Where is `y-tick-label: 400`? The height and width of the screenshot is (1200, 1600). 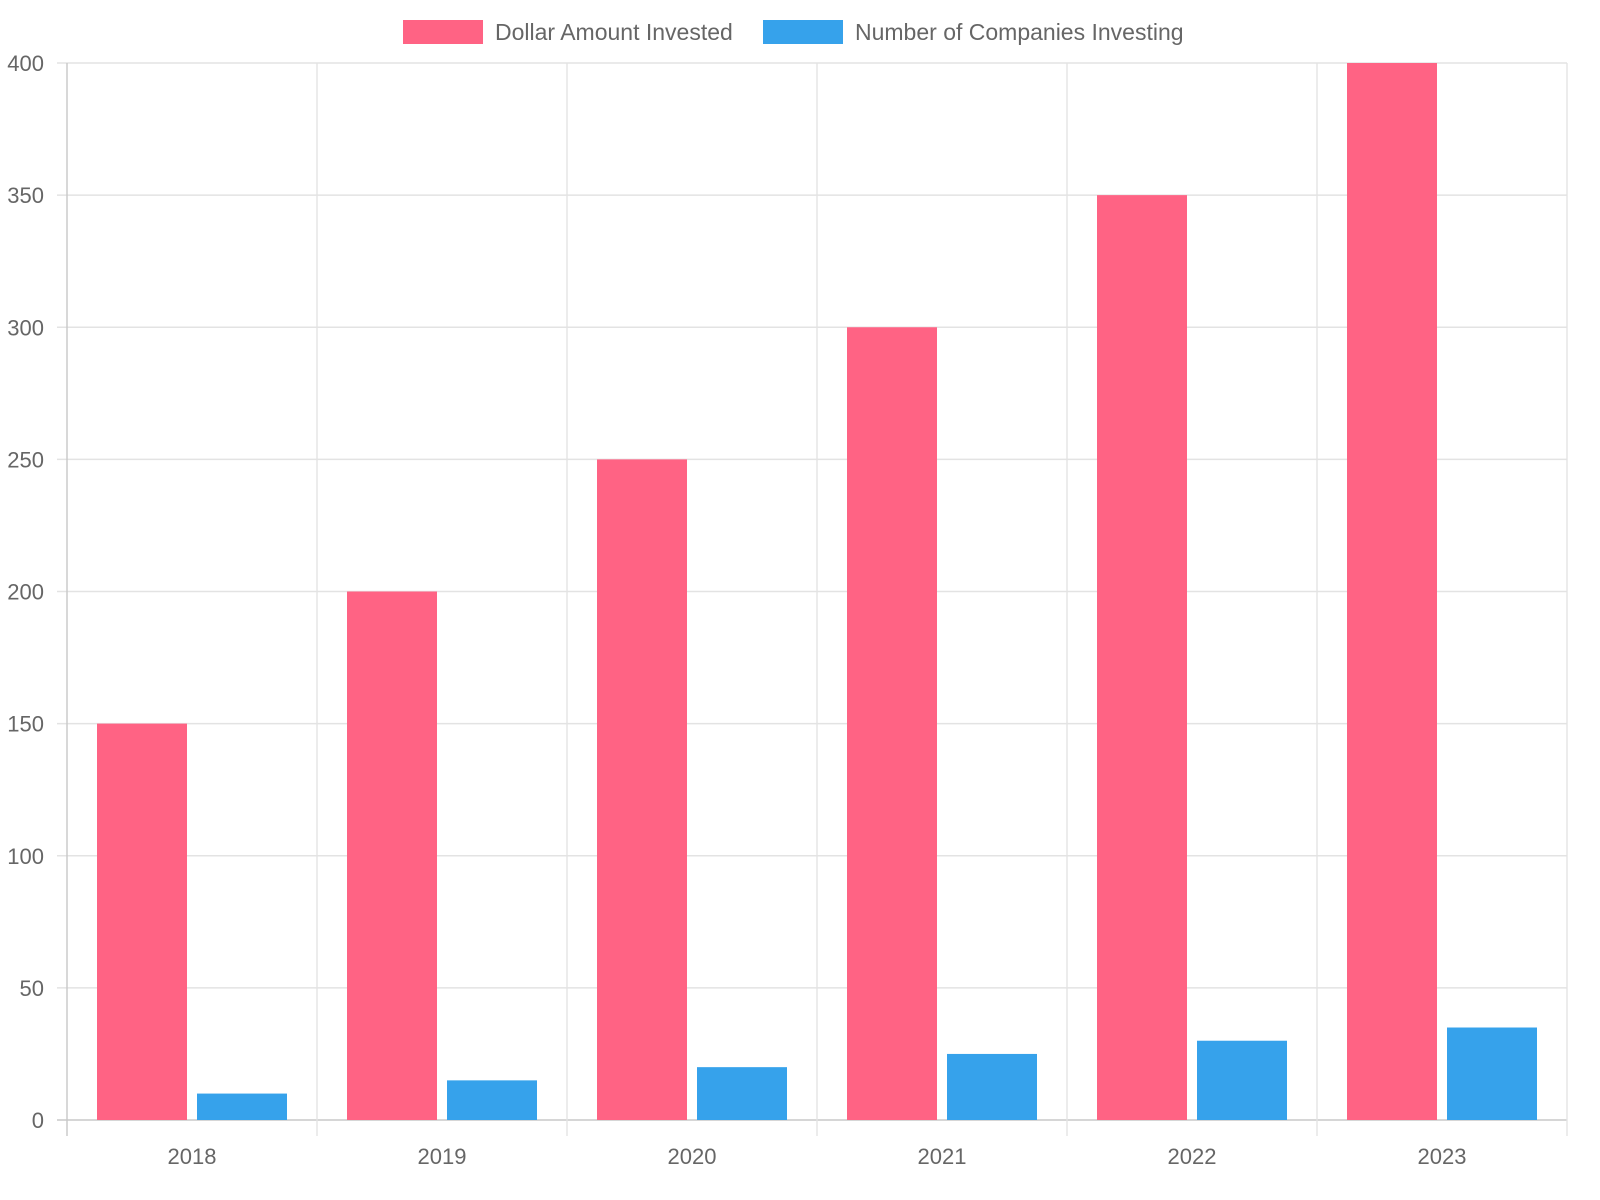
y-tick-label: 400 is located at coordinates (25, 63).